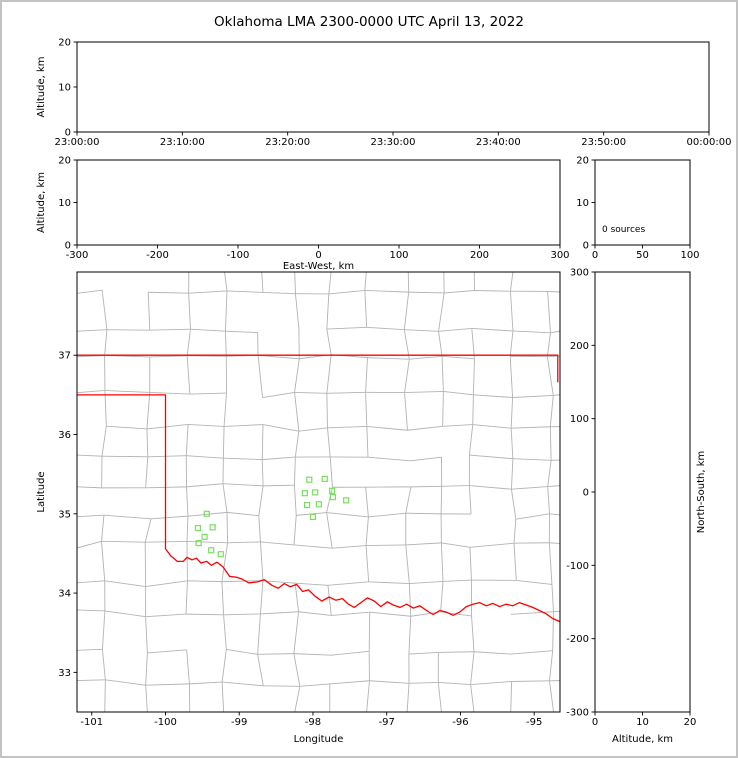 Image resolution: width=738 pixels, height=758 pixels. What do you see at coordinates (64, 514) in the screenshot?
I see `y-tick-label: 35` at bounding box center [64, 514].